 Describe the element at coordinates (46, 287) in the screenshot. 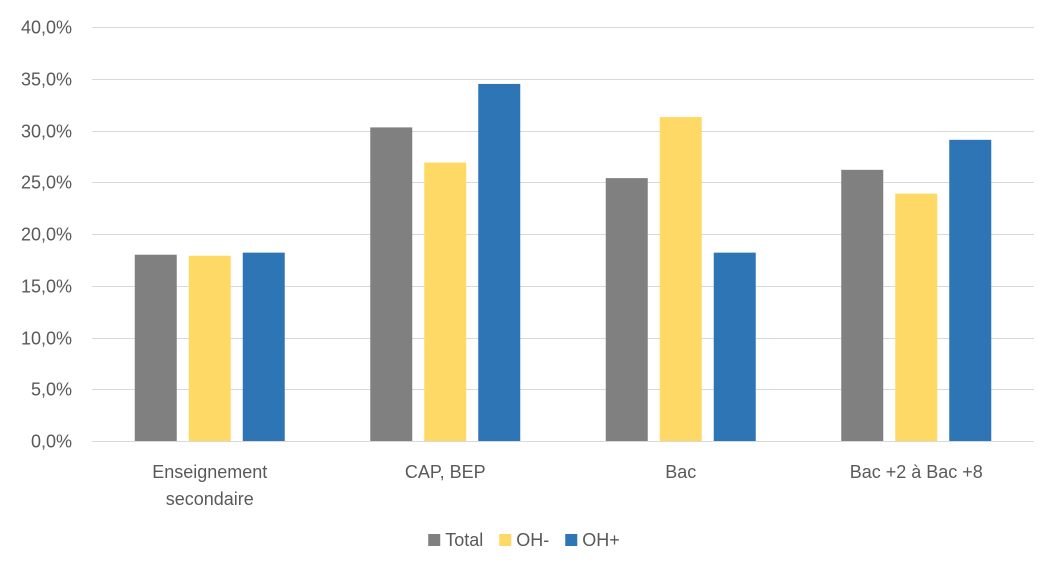

I see `y-tick-label: 15,0%` at that location.